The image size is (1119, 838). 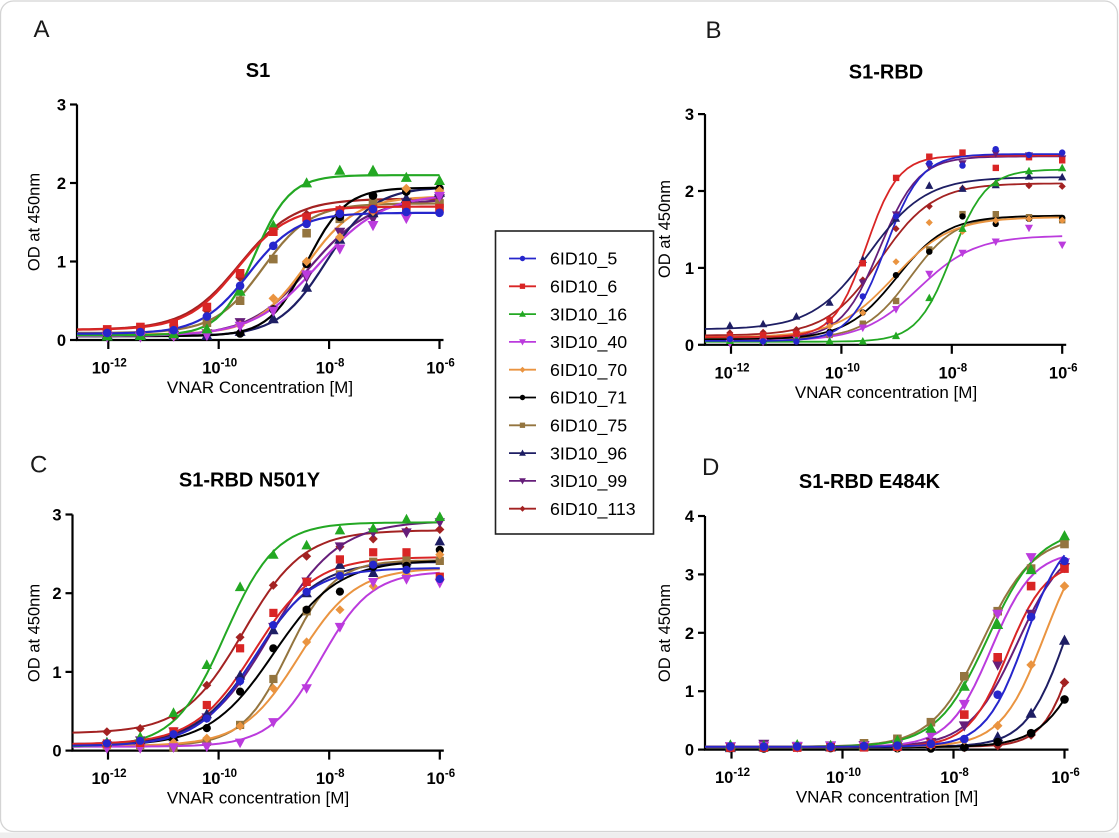 What do you see at coordinates (583, 287) in the screenshot?
I see `svg-text: 6ID10_6` at bounding box center [583, 287].